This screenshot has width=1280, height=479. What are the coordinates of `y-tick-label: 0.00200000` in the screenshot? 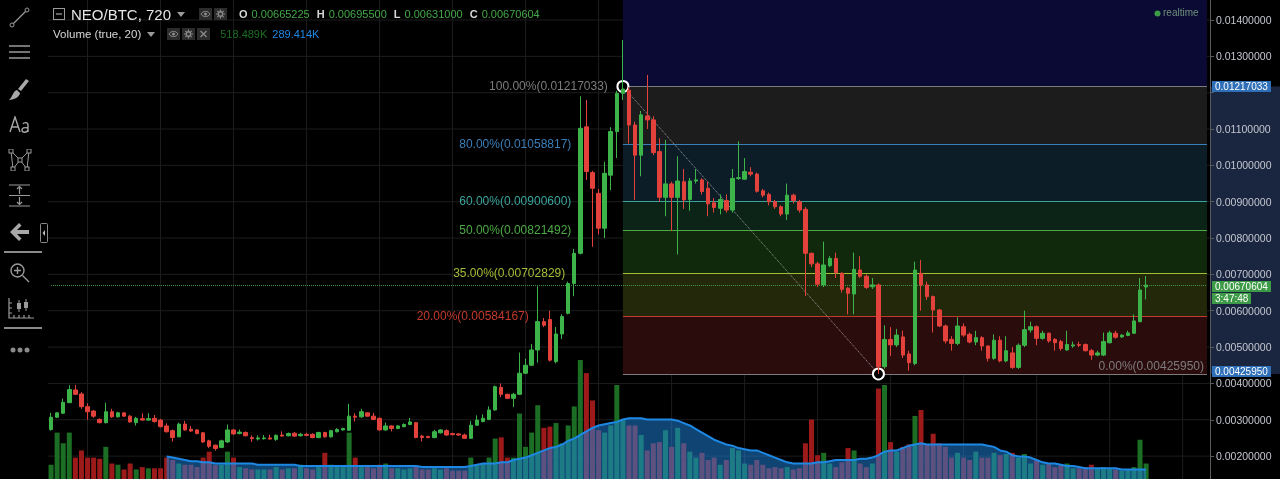 It's located at (1244, 456).